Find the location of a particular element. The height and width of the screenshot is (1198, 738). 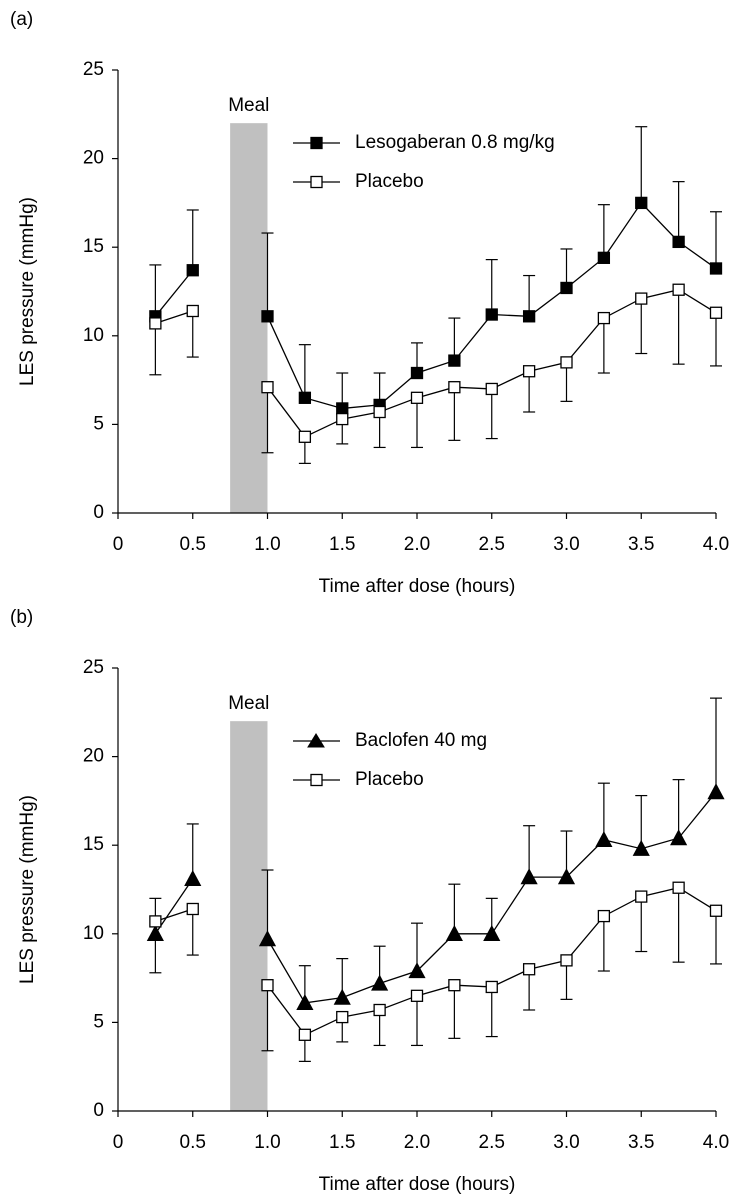

legend-label: Baclofen 40 mg is located at coordinates (421, 740).